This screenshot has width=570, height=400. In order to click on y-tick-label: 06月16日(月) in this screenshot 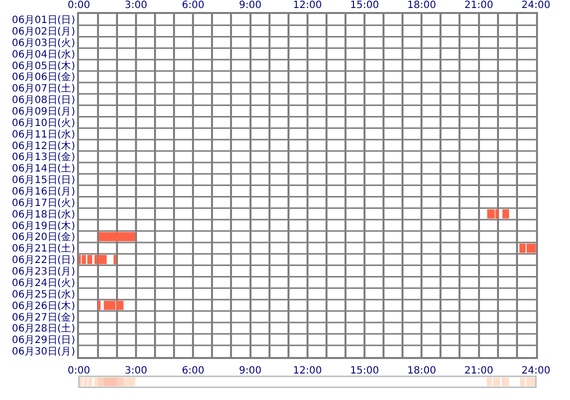, I will do `click(44, 192)`.